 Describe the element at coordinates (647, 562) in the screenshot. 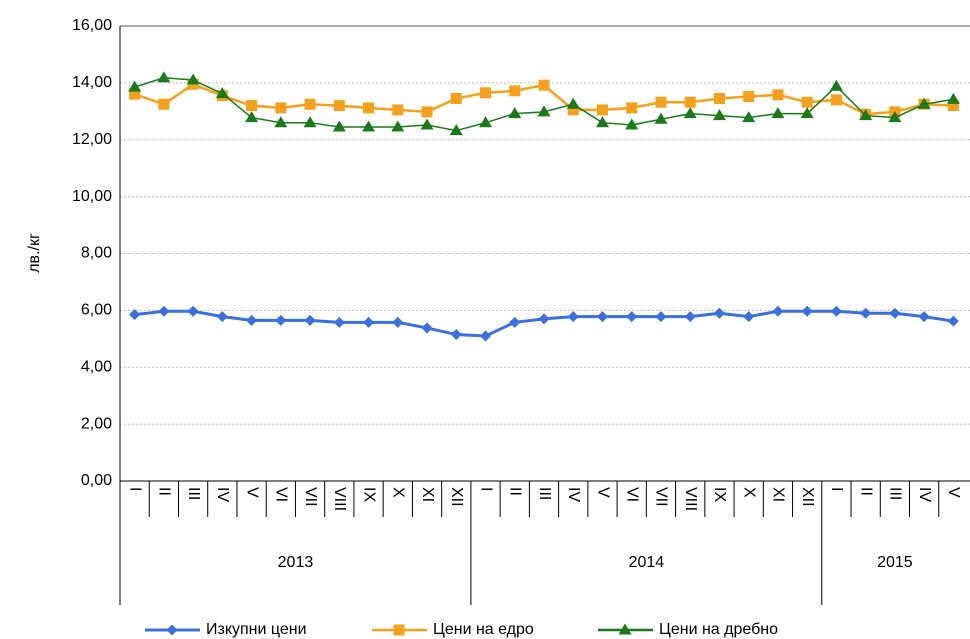

I see `group-label: 2014` at that location.